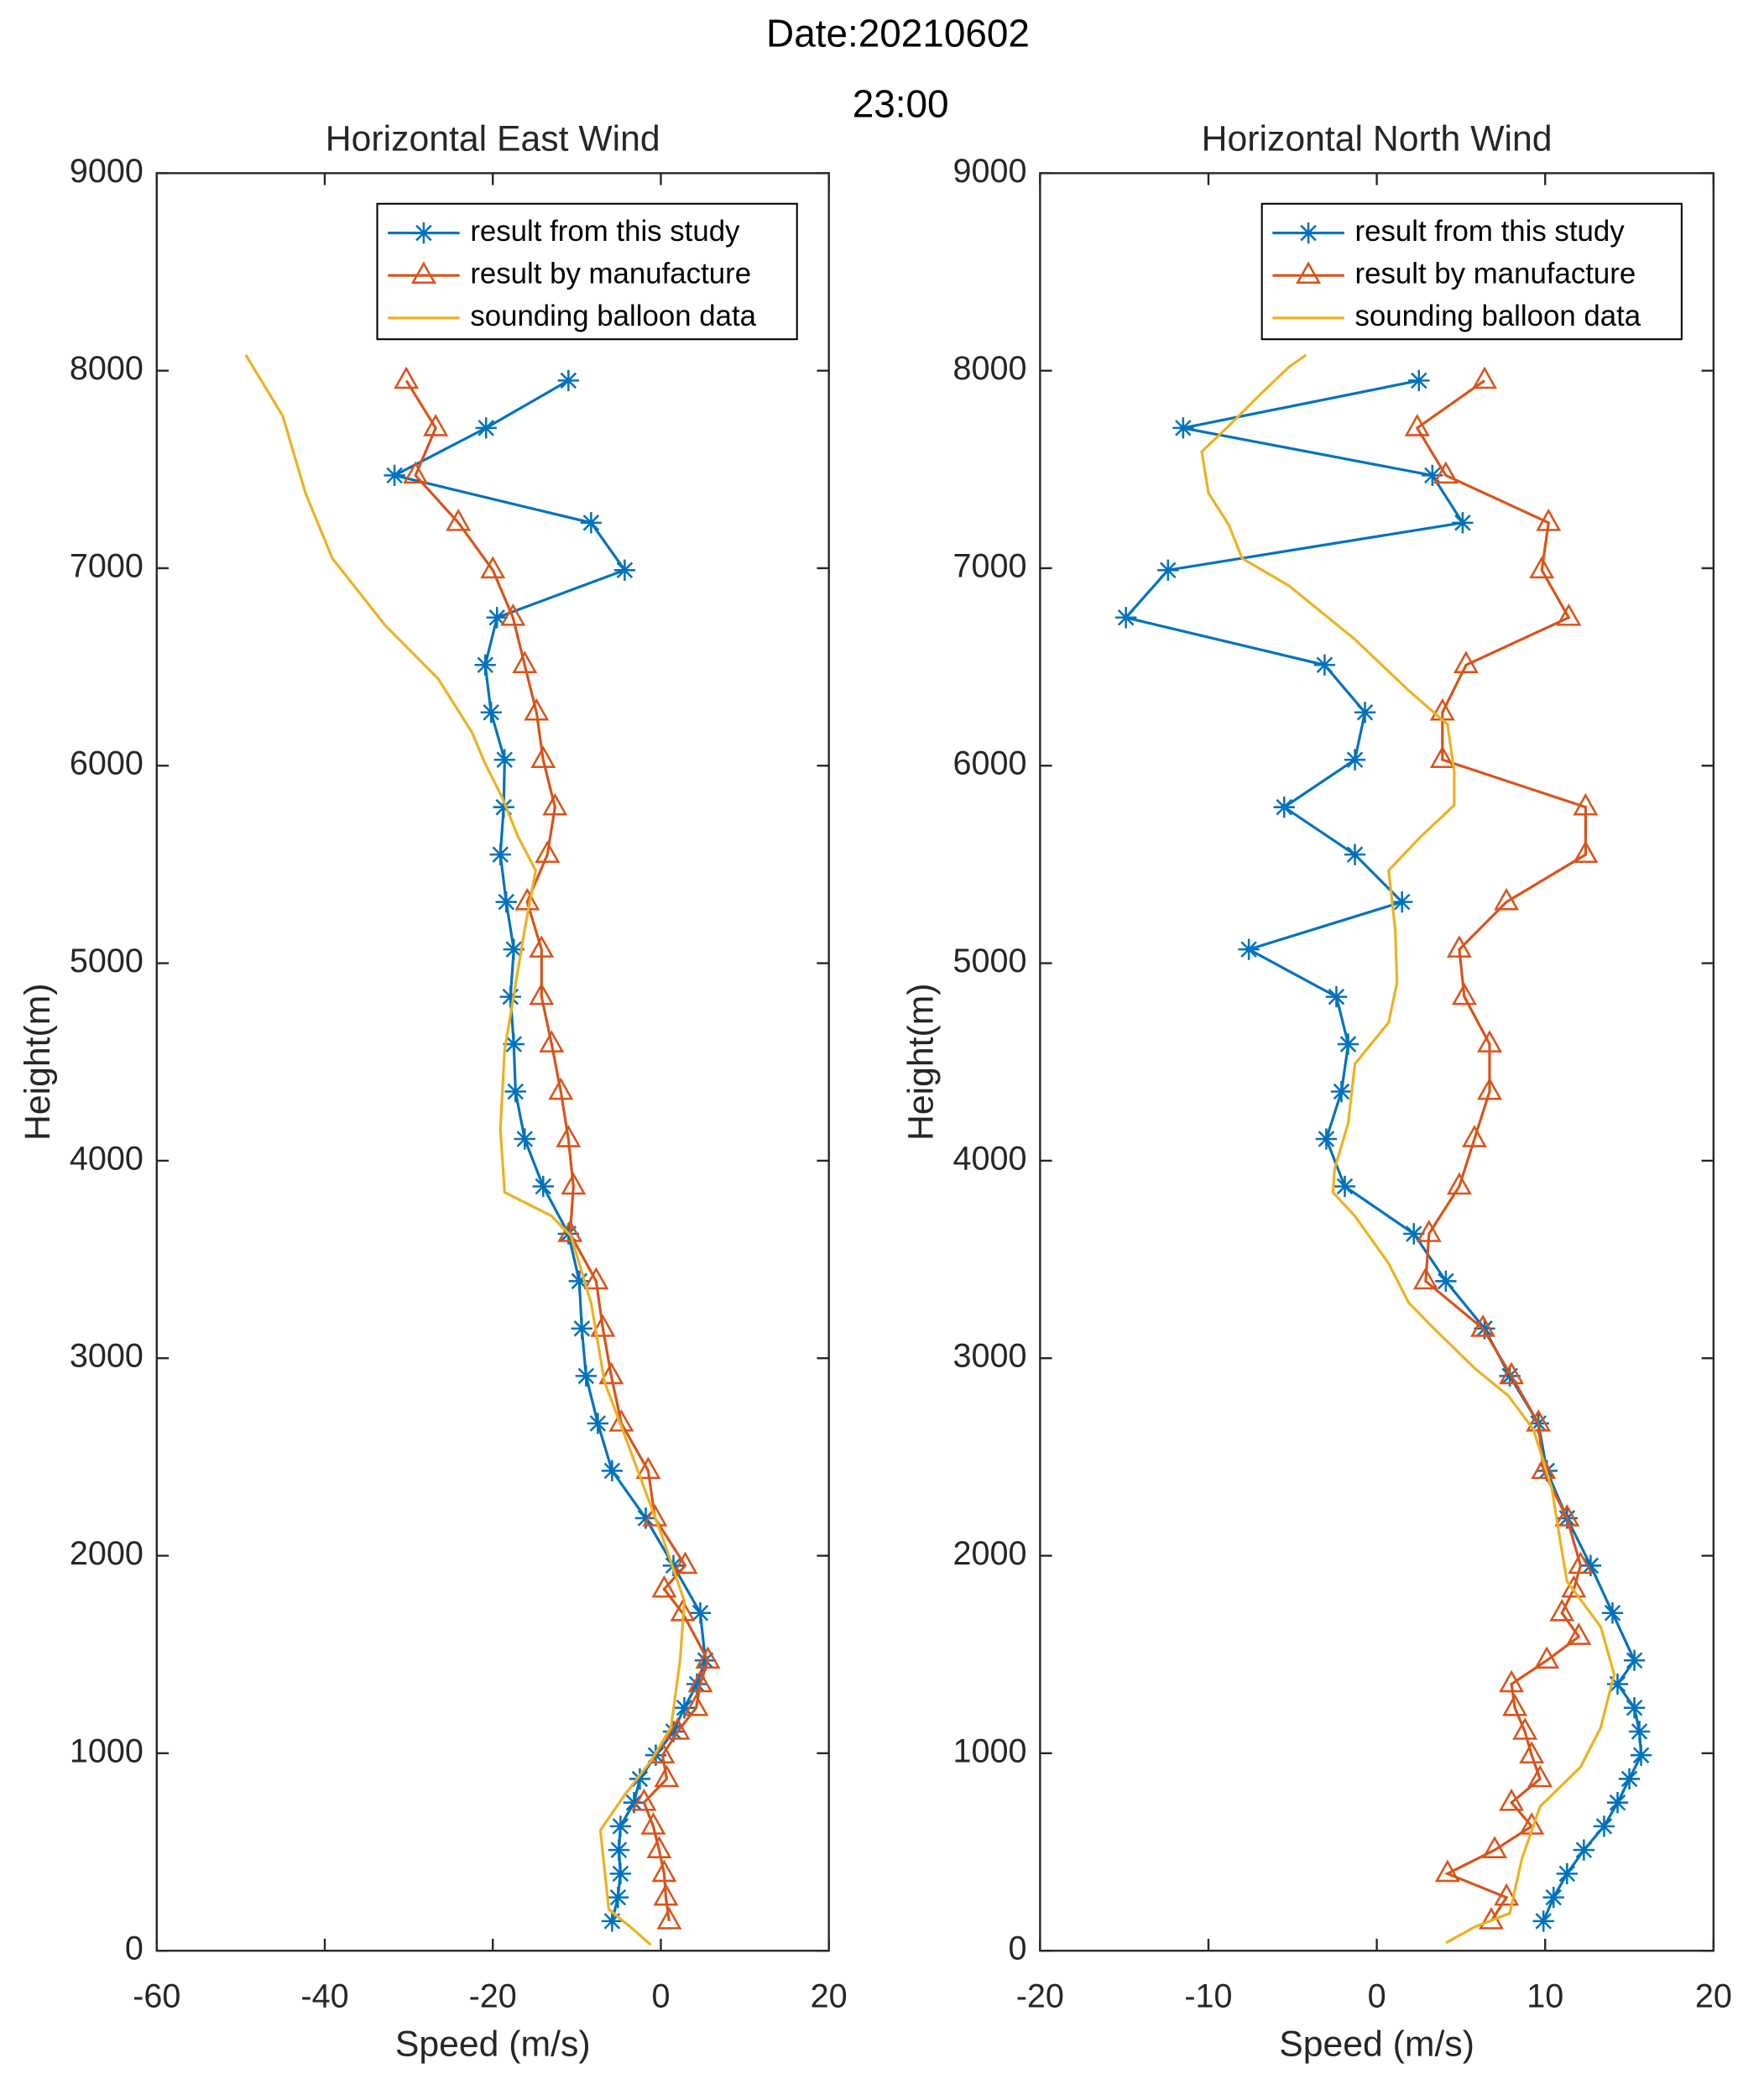  Describe the element at coordinates (901, 103) in the screenshot. I see `figure-subtitle: 23:00` at that location.